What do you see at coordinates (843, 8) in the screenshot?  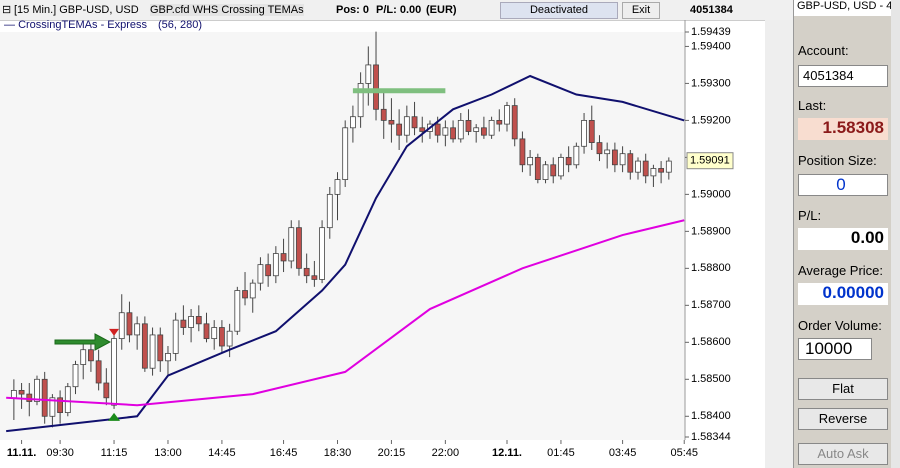 I see `panel-title: GBP-USD, USD - 40` at bounding box center [843, 8].